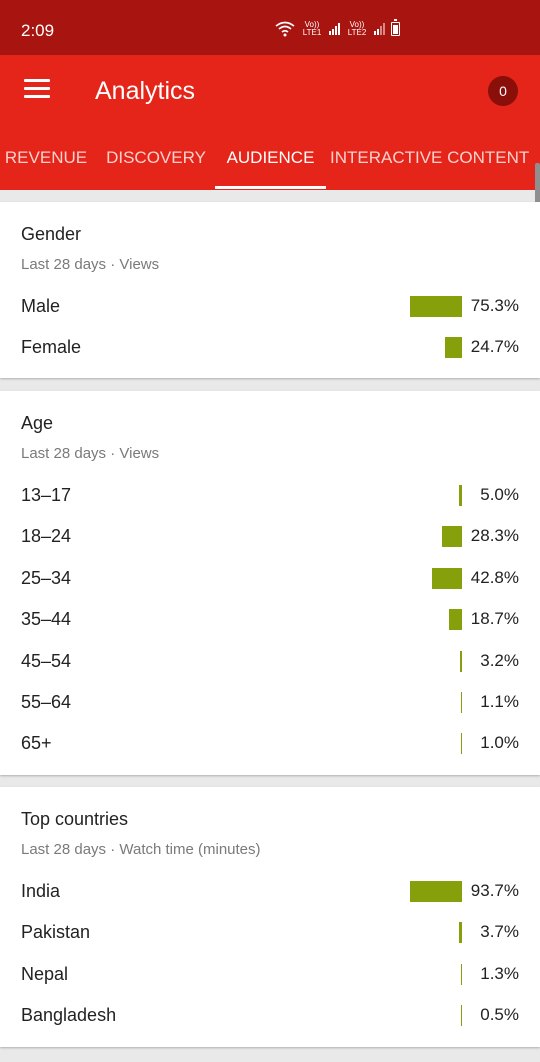 This screenshot has width=540, height=1062. Describe the element at coordinates (270, 346) in the screenshot. I see `gender-row: Female 24.7%` at that location.